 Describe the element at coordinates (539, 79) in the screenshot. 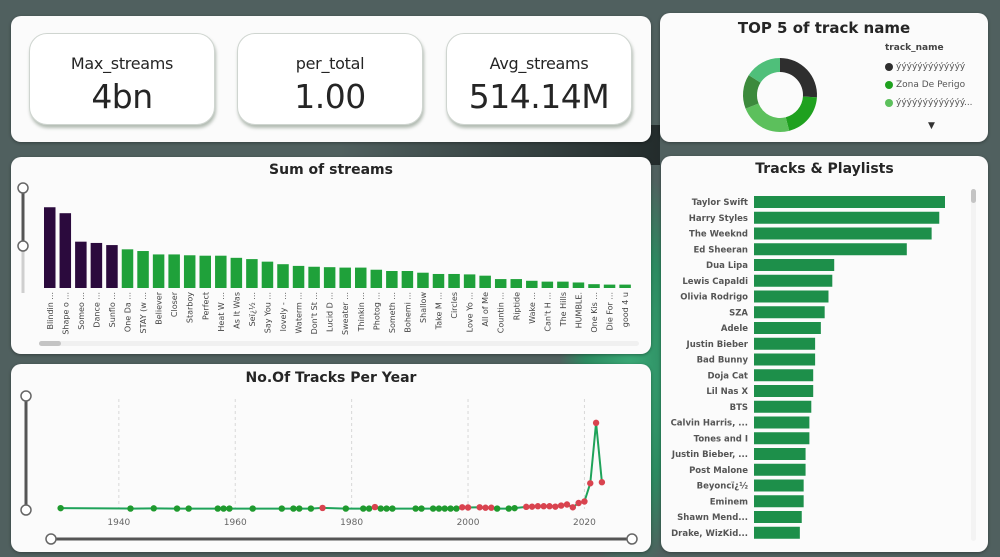

I see `kpi-card-avg-streams: Avg_streams 514.14M` at that location.